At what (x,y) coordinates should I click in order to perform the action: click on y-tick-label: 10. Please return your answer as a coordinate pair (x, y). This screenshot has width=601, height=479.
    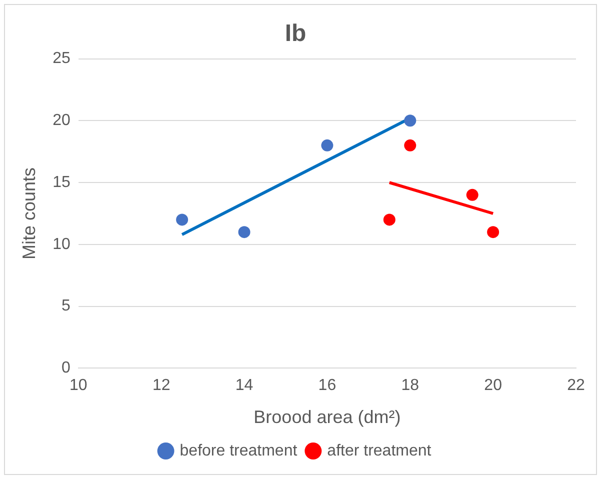
    Looking at the image, I should click on (61, 244).